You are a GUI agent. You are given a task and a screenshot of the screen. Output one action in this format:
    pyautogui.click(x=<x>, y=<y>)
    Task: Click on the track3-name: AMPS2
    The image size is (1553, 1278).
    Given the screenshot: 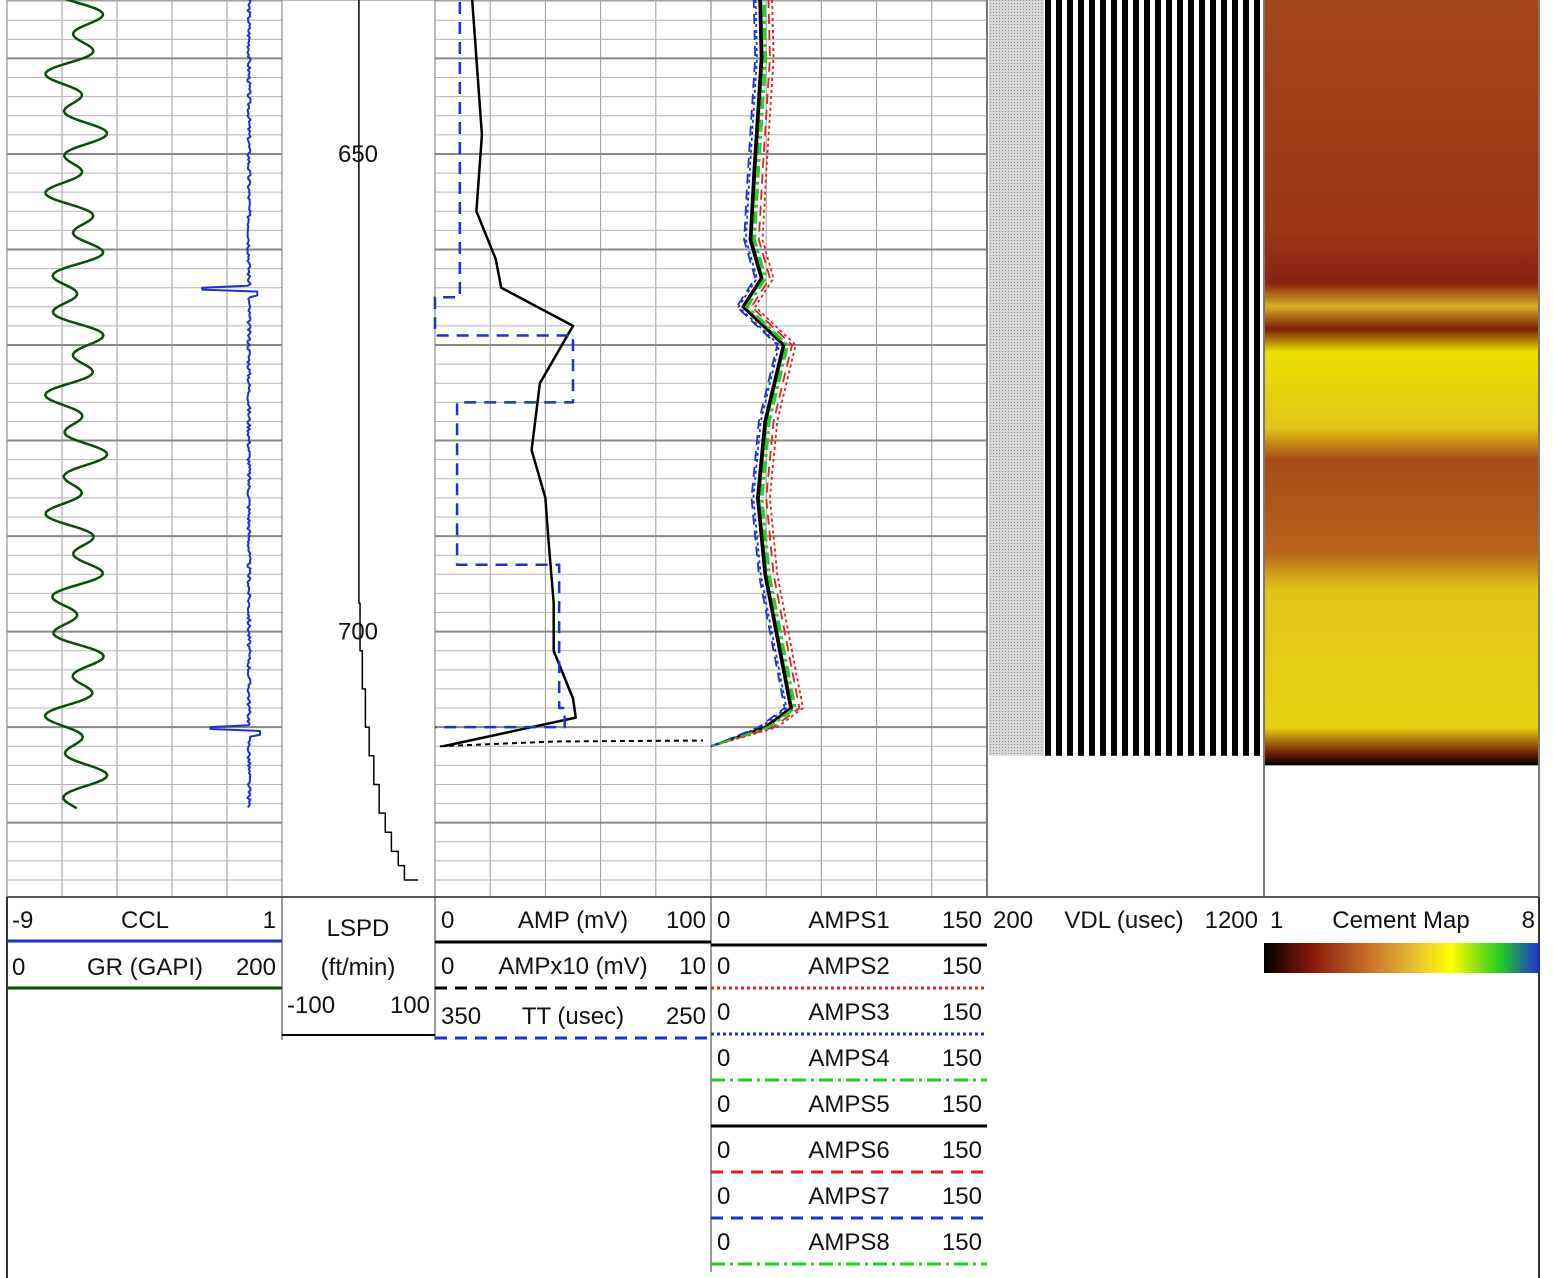 What is the action you would take?
    pyautogui.click(x=848, y=966)
    